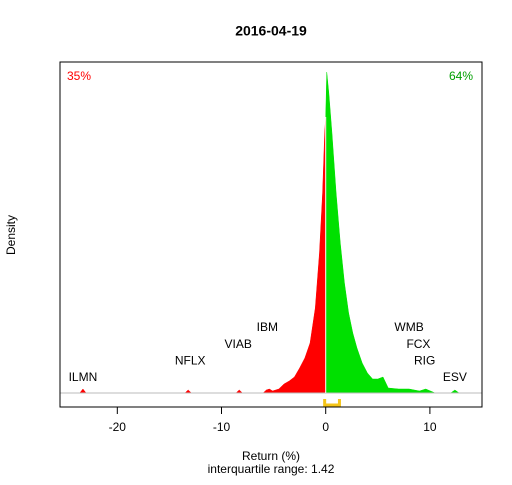 The height and width of the screenshot is (485, 512). I want to click on point-label: IBM, so click(267, 327).